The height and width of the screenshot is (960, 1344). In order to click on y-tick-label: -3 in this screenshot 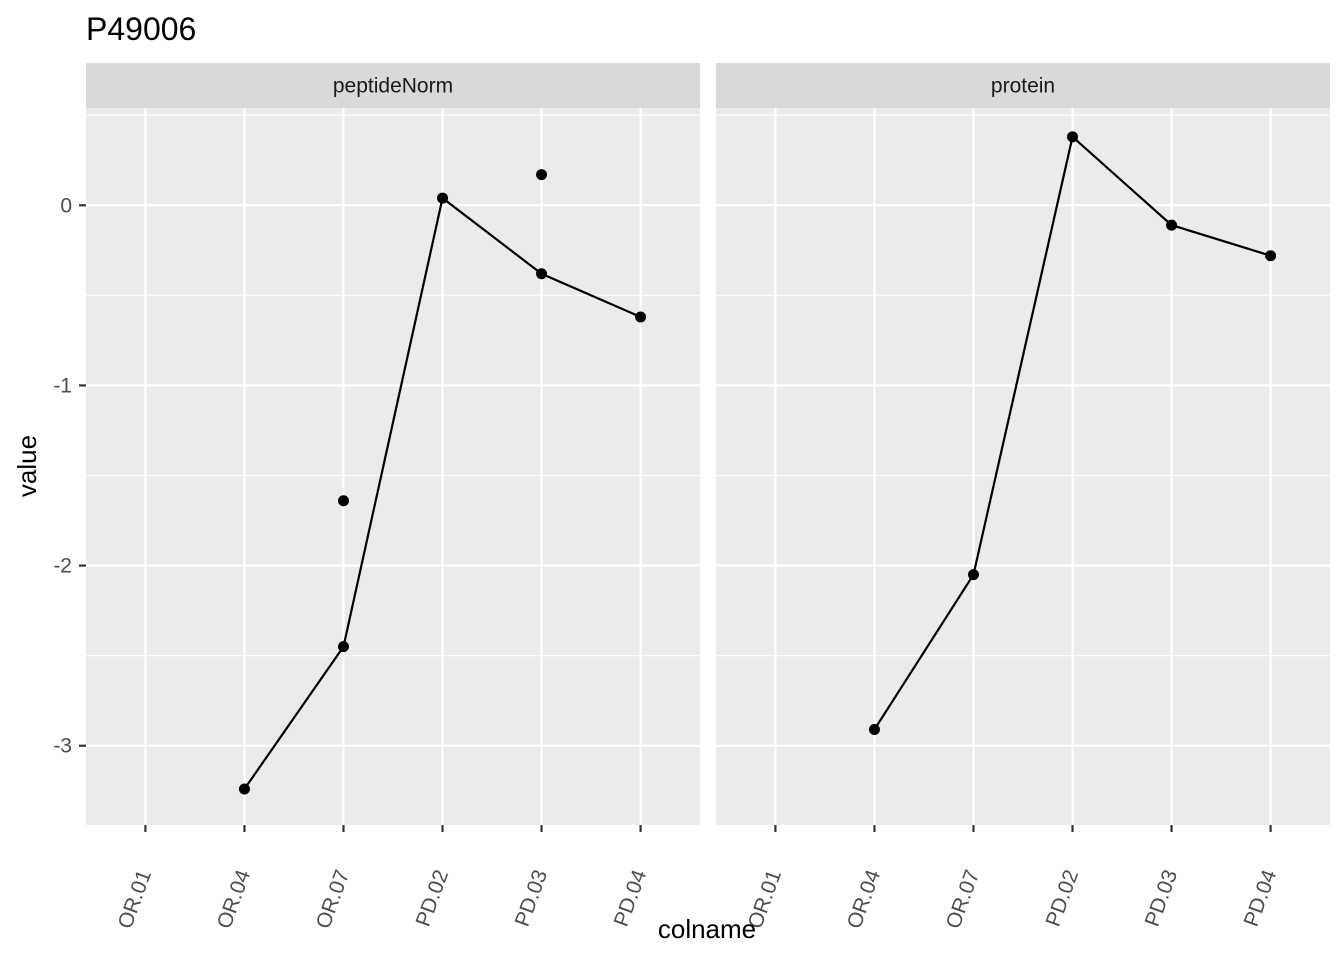, I will do `click(62, 746)`.